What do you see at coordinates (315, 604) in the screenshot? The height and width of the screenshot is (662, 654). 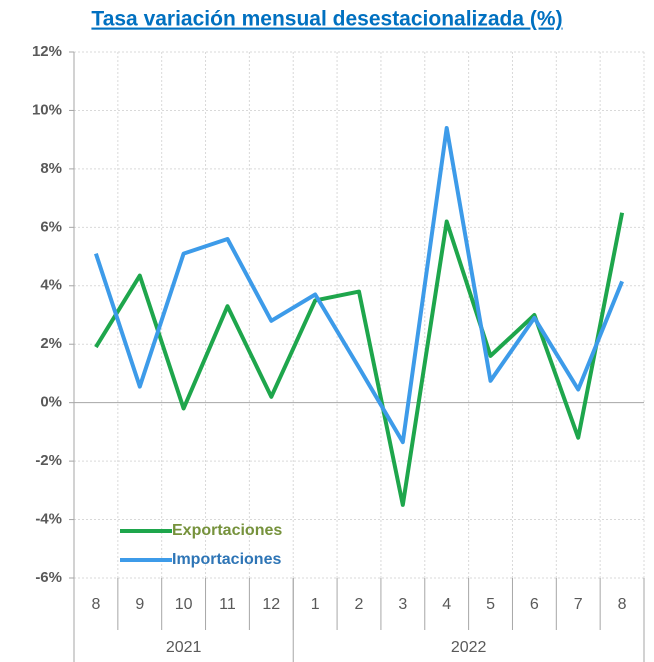 I see `x-tick-label: 1` at bounding box center [315, 604].